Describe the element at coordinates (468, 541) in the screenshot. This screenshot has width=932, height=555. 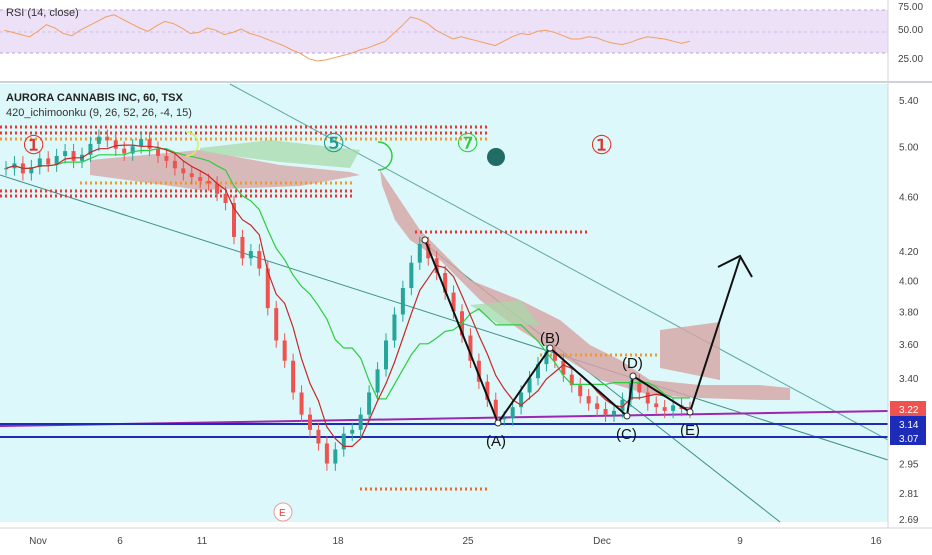
I see `time-axis-label: 25` at that location.